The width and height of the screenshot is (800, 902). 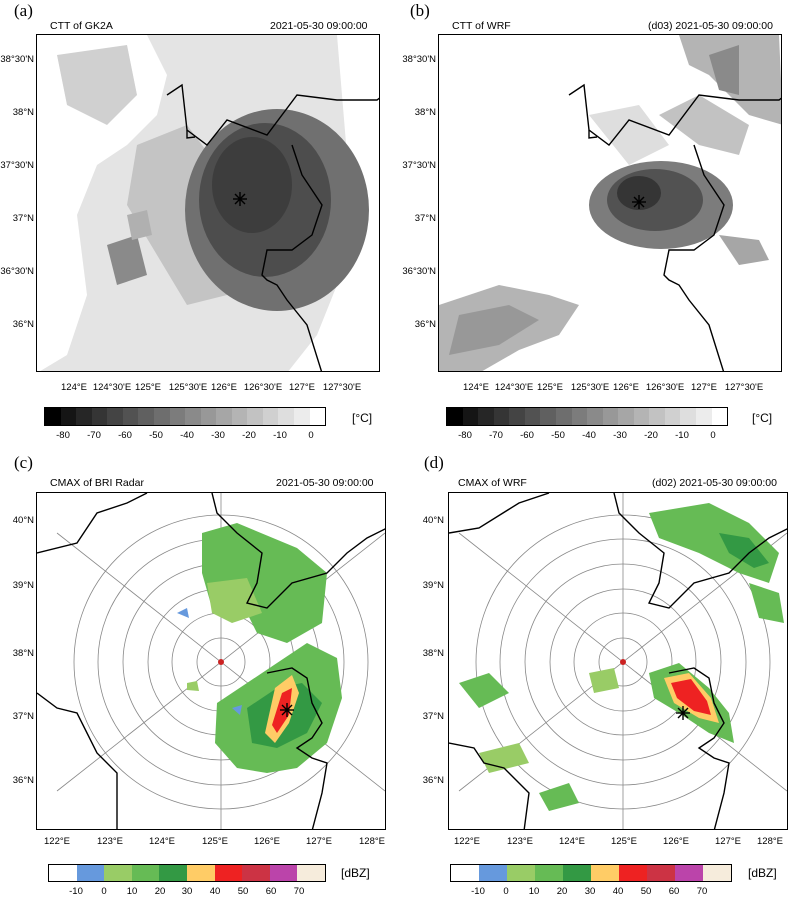 I want to click on panel-c-xtick: 123°E, so click(x=110, y=841).